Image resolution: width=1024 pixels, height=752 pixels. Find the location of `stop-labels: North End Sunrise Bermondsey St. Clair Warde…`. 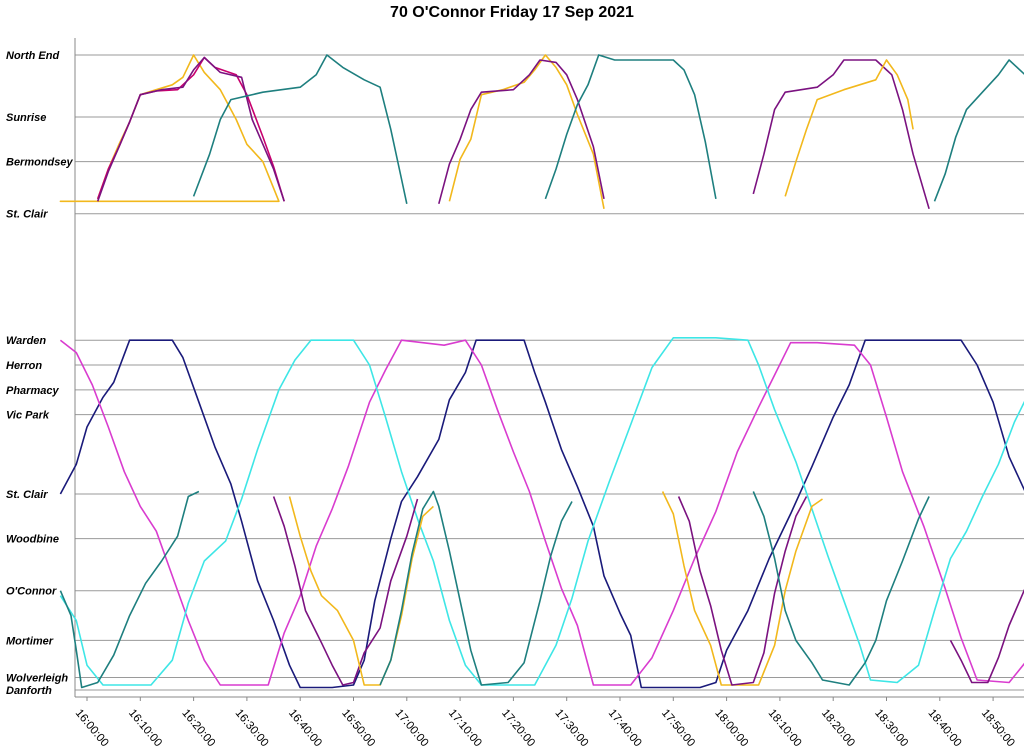

stop-labels: North End Sunrise Bermondsey St. Clair Warde… is located at coordinates (40, 373).